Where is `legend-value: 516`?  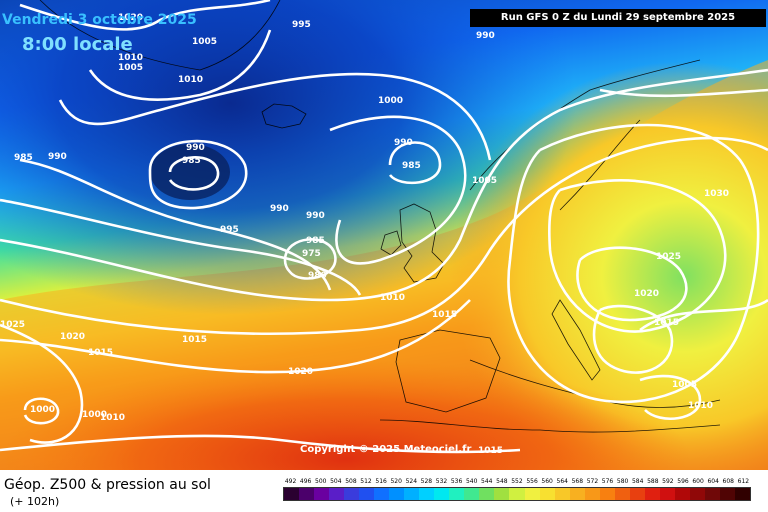
legend-value: 516 is located at coordinates (381, 481).